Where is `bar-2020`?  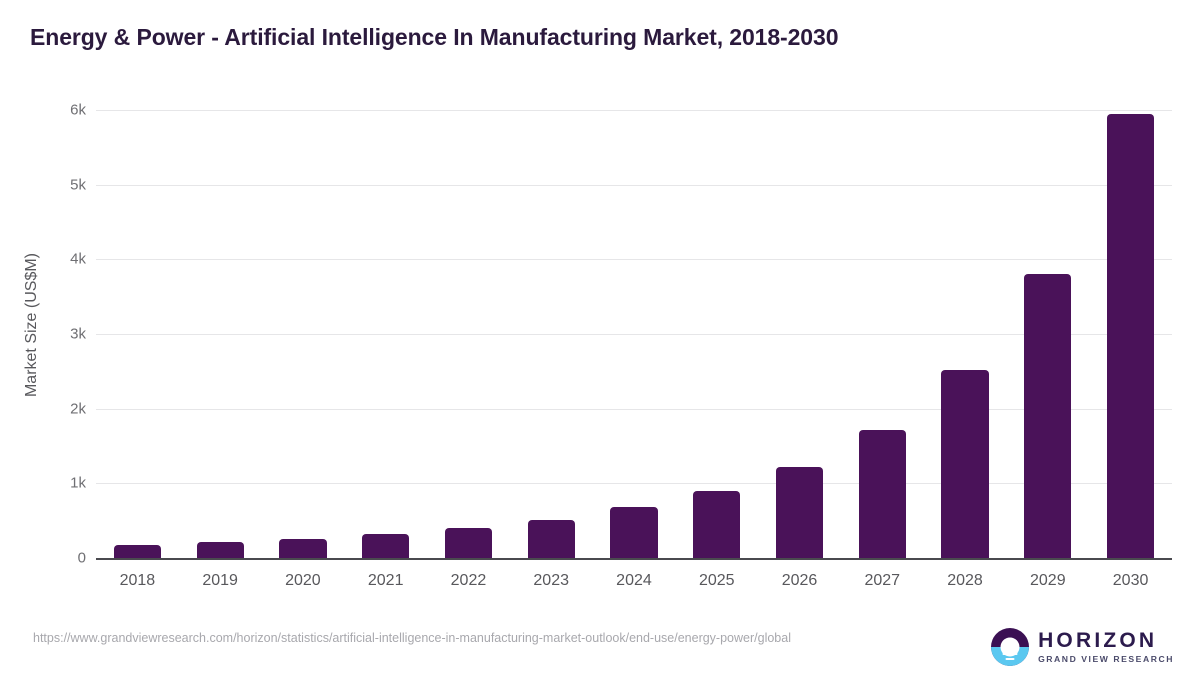 bar-2020 is located at coordinates (303, 548).